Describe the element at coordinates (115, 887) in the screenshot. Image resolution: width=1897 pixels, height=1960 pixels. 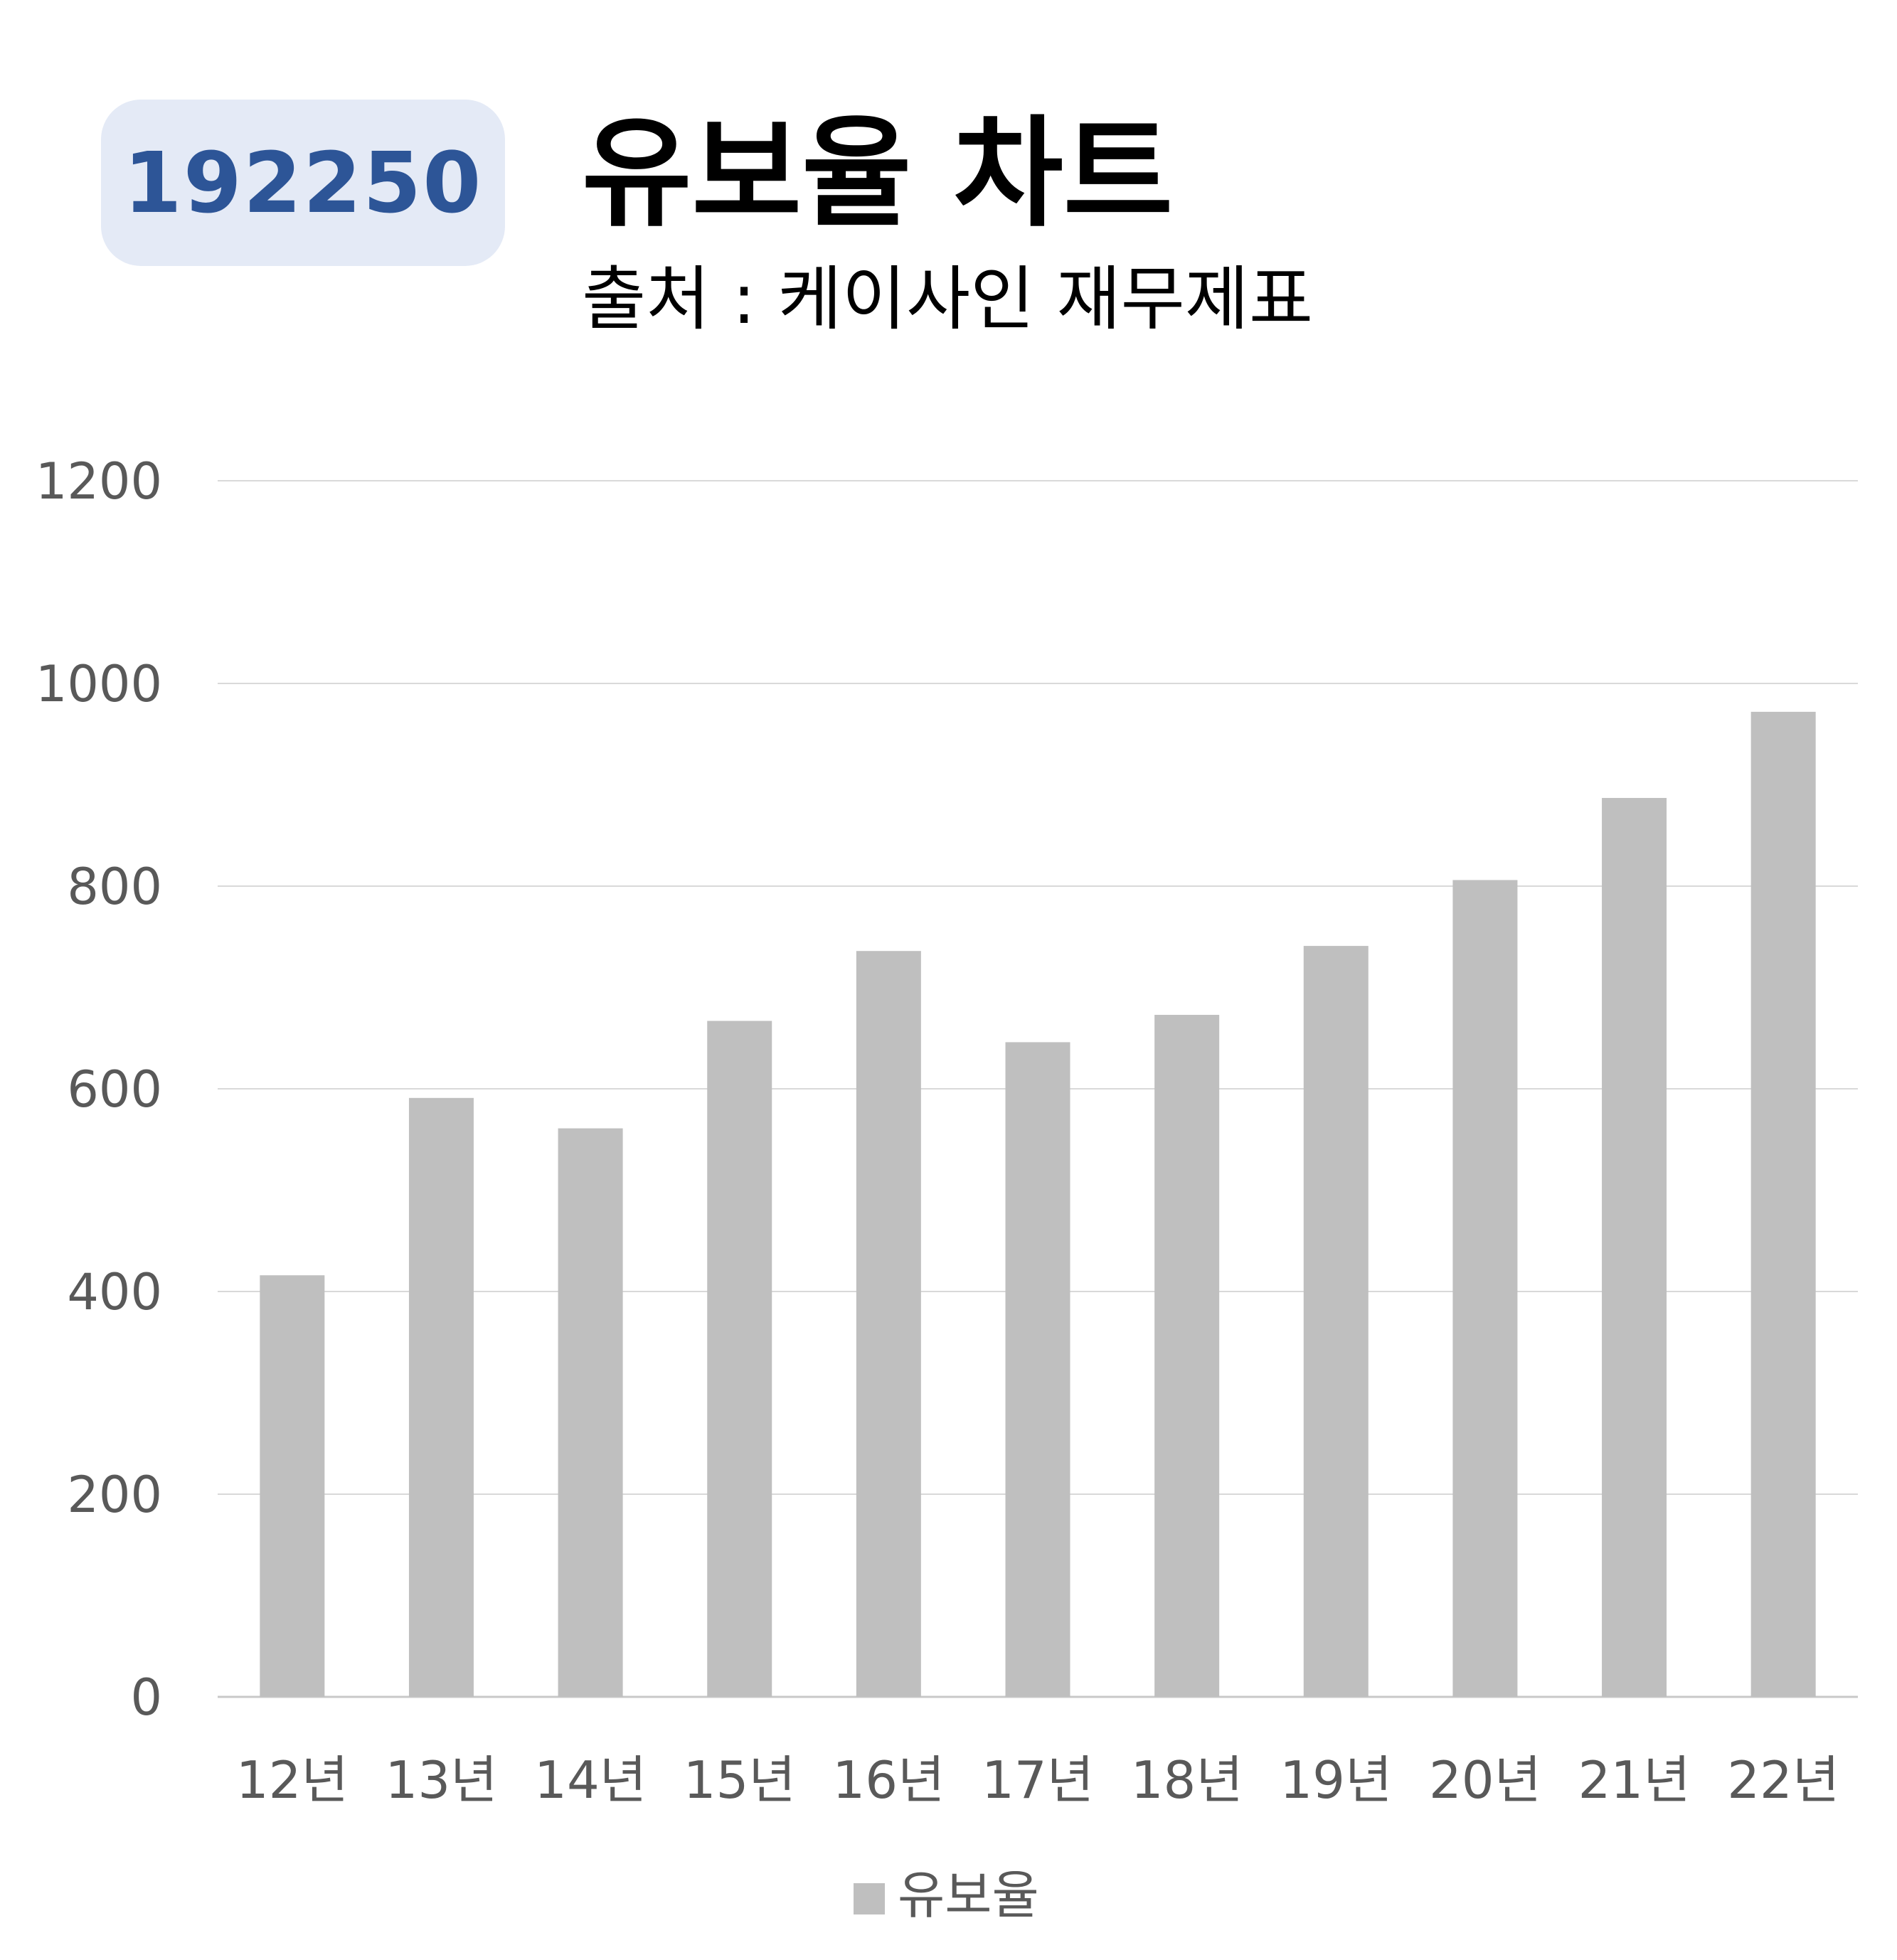
I see `y-tick-label: 800` at that location.